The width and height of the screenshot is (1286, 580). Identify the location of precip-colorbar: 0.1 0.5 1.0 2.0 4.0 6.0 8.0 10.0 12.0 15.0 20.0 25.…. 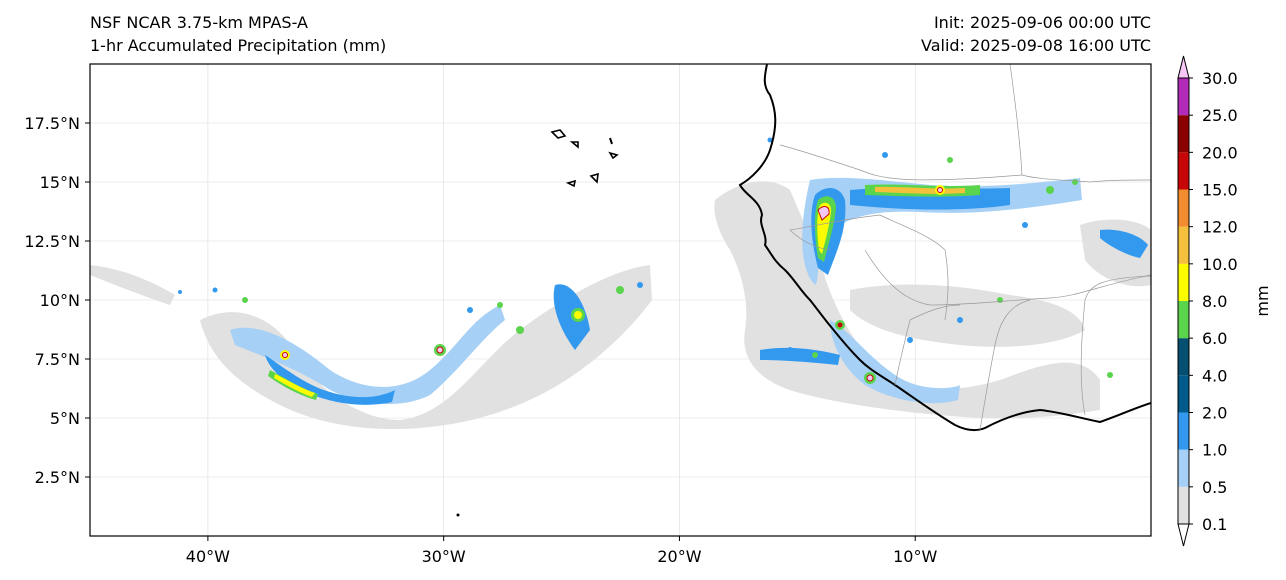
(1224, 301).